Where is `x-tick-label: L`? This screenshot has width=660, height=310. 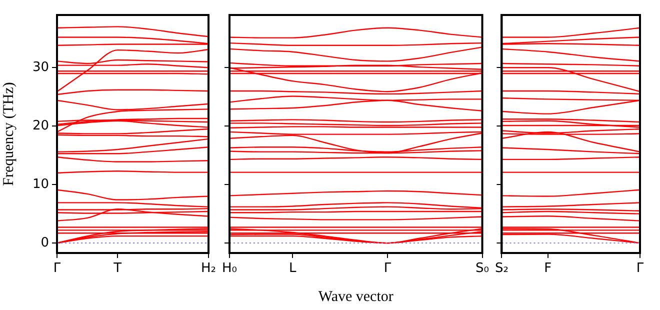
x-tick-label: L is located at coordinates (293, 268).